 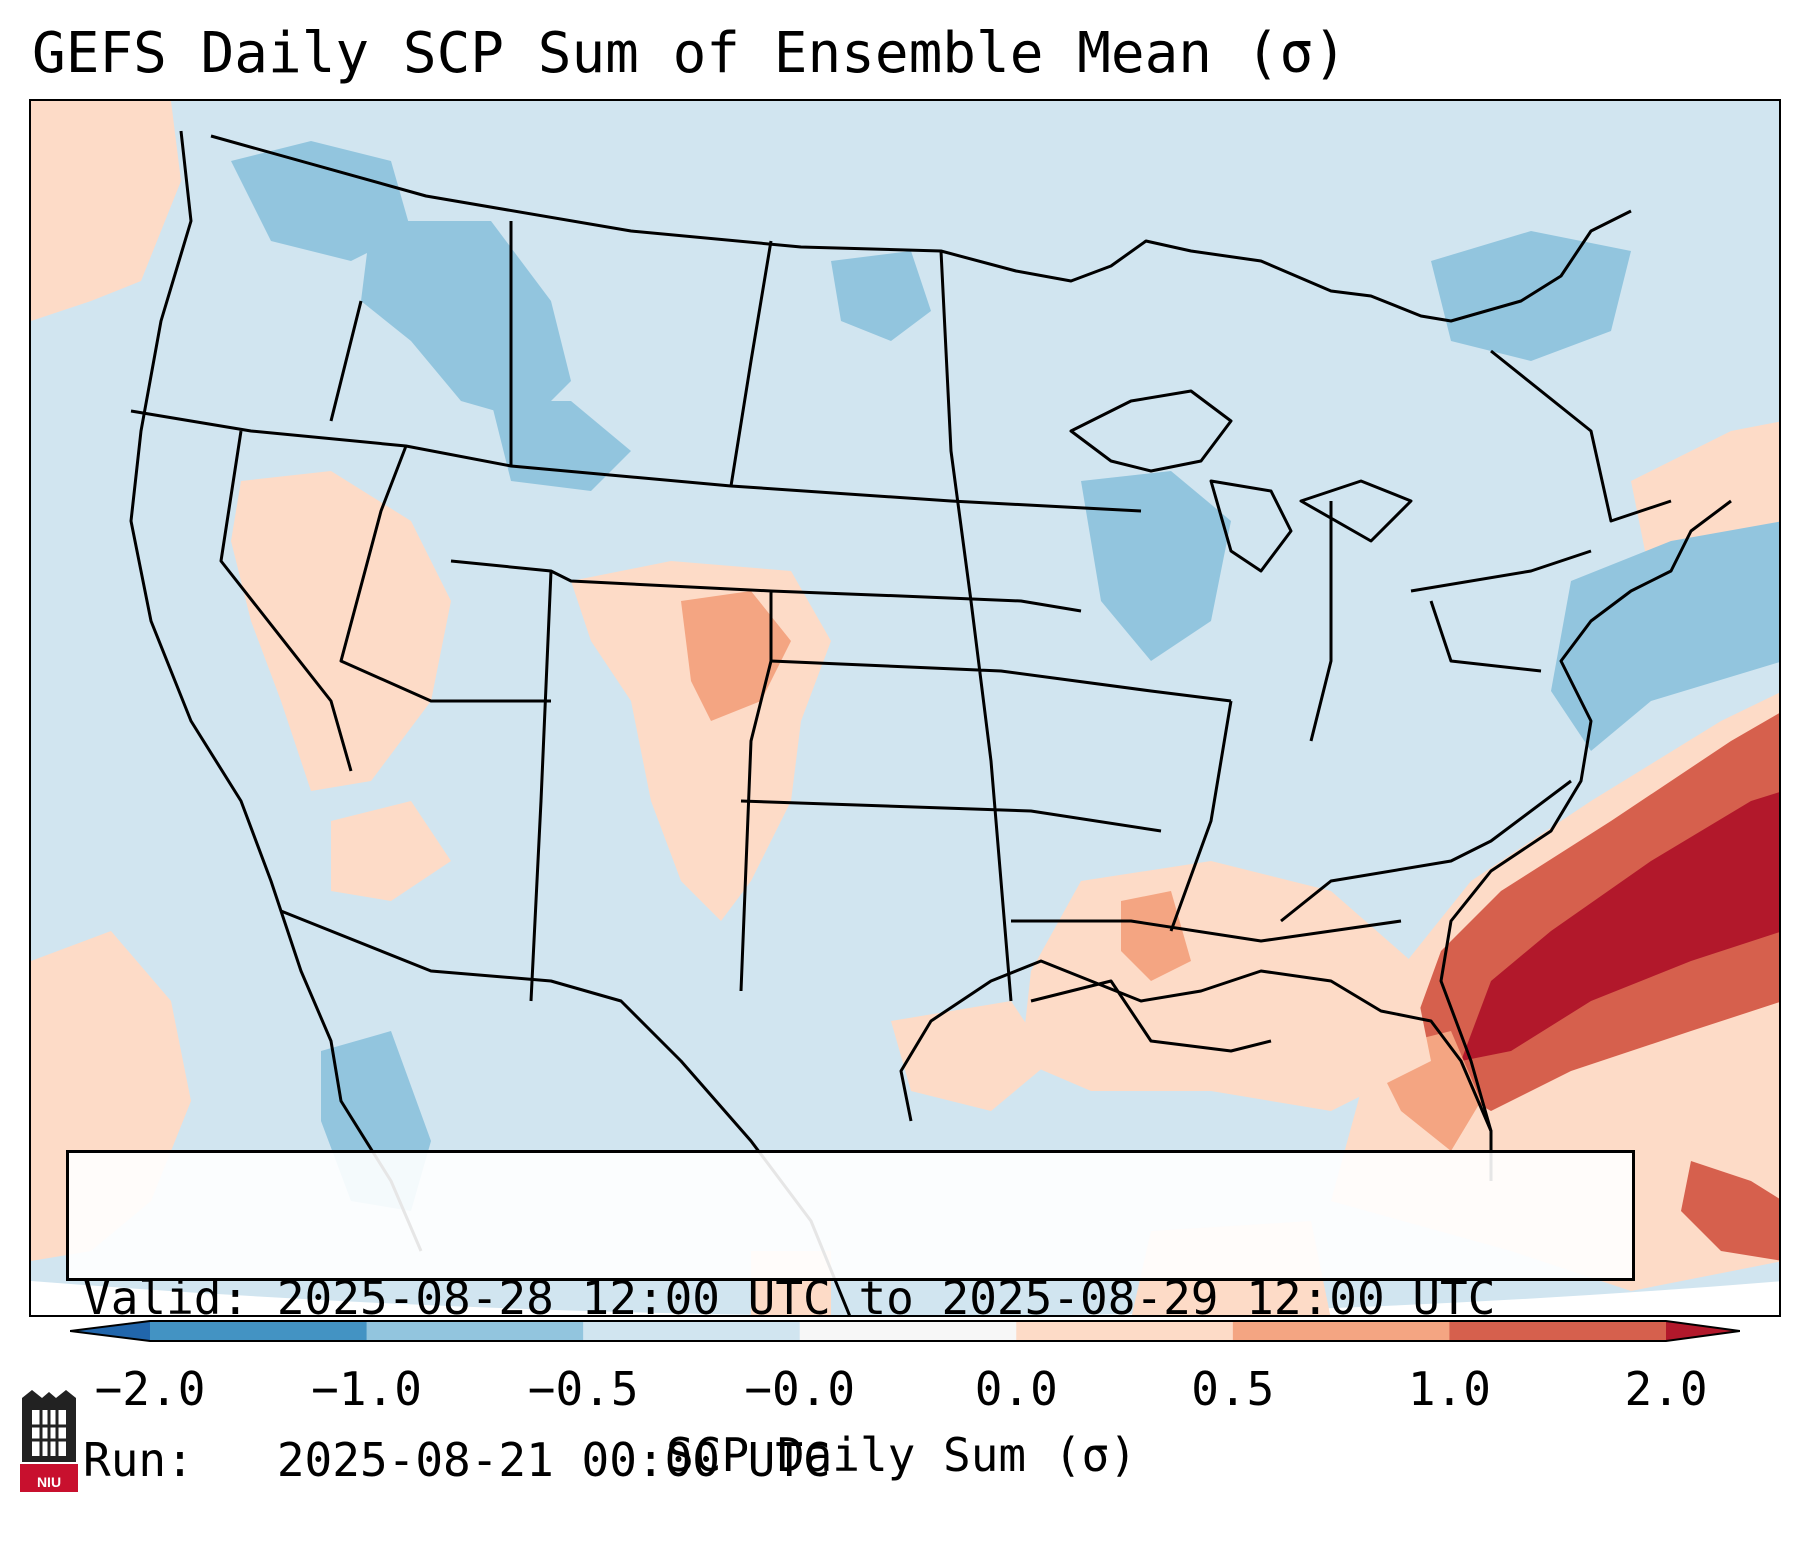 I want to click on northeast-offshore-negative, so click(x=1665, y=636).